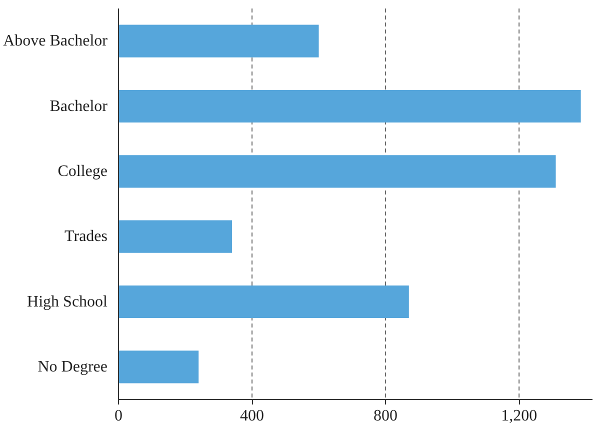 This screenshot has width=596, height=423. I want to click on y-tick-label: Above Bachelor, so click(55, 41).